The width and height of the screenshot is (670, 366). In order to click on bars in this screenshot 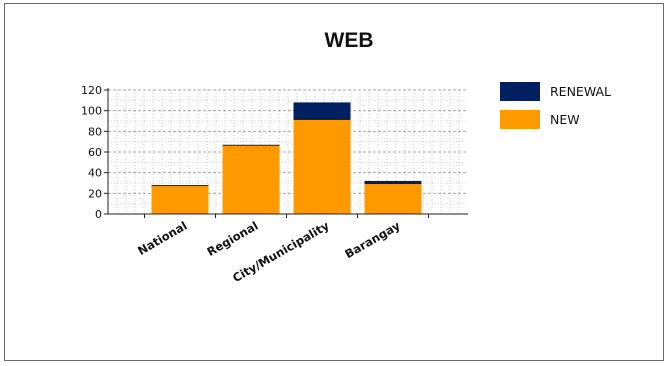, I will do `click(286, 158)`.